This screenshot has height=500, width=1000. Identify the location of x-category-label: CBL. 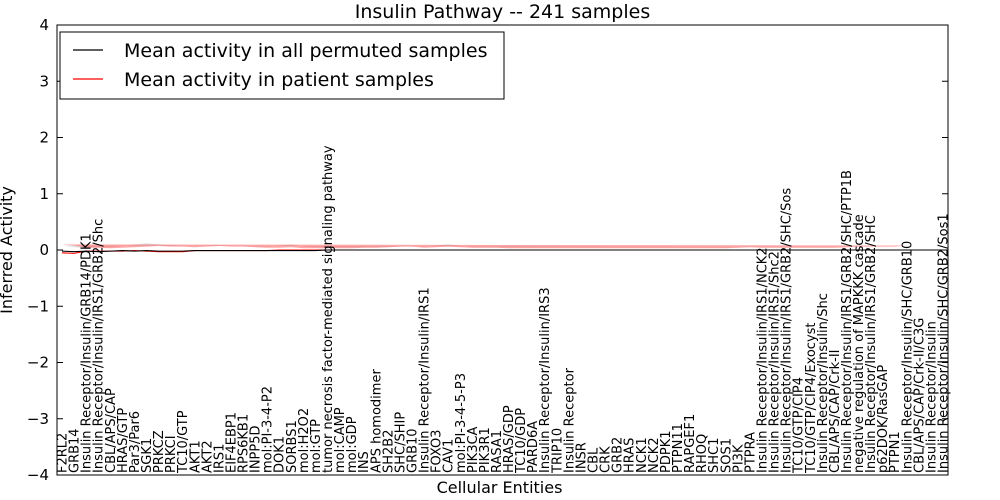
(594, 460).